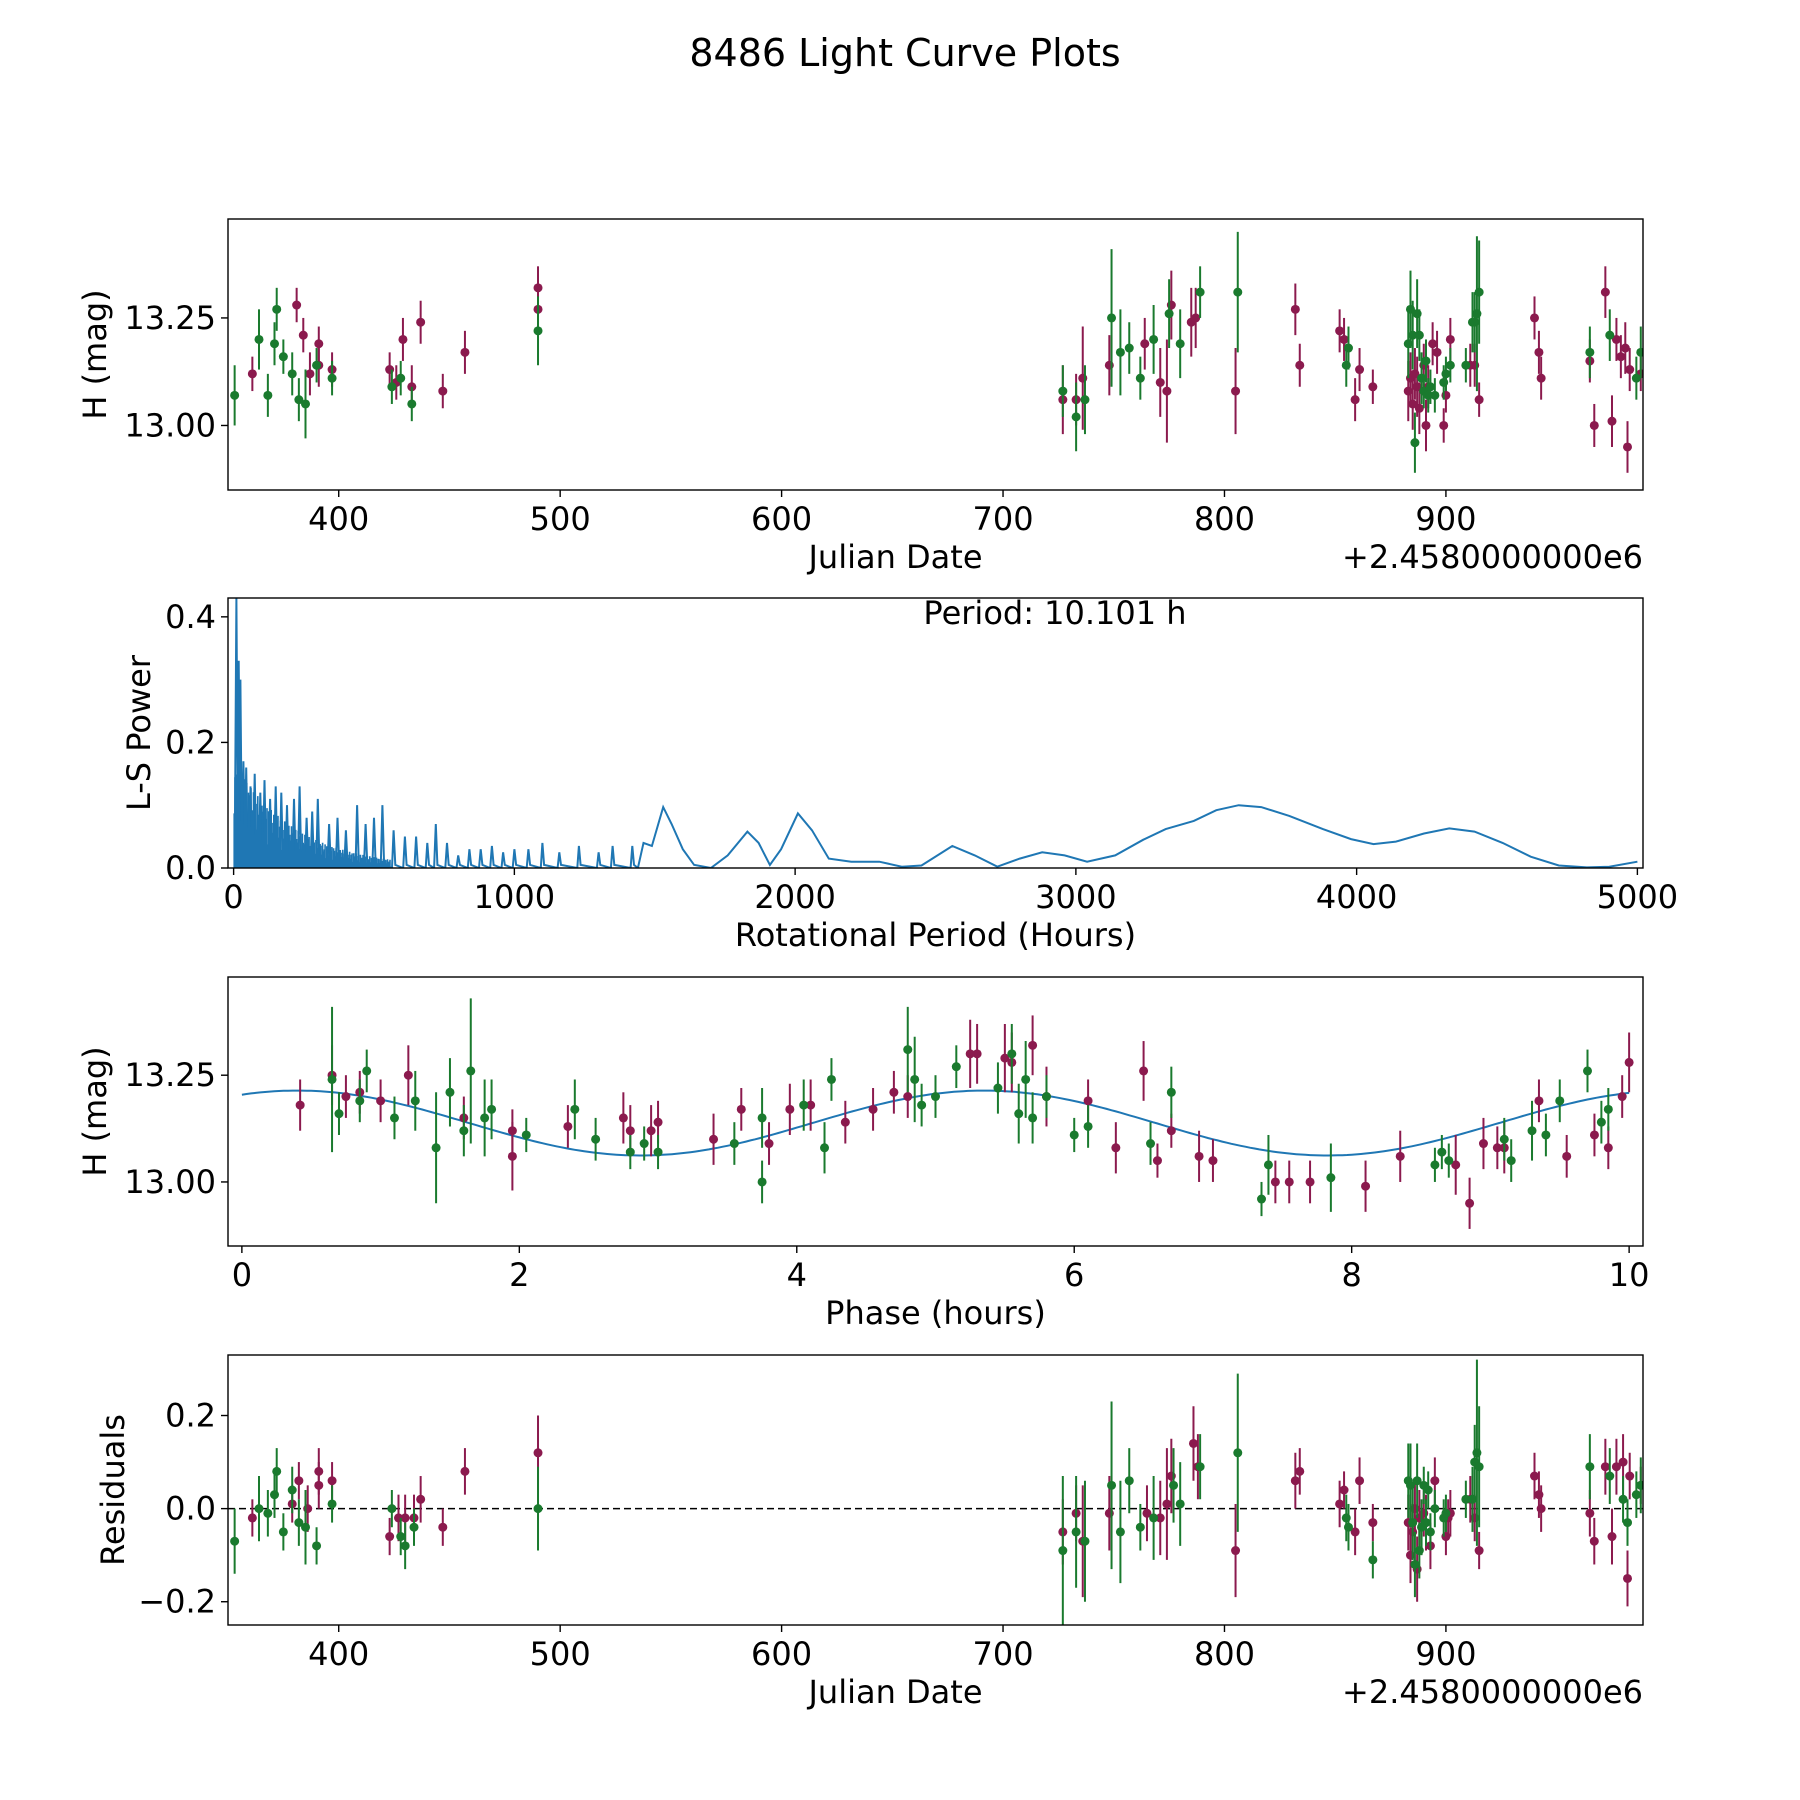  I want to click on residuals-x-axis-label: Julian Date, so click(894, 1692).